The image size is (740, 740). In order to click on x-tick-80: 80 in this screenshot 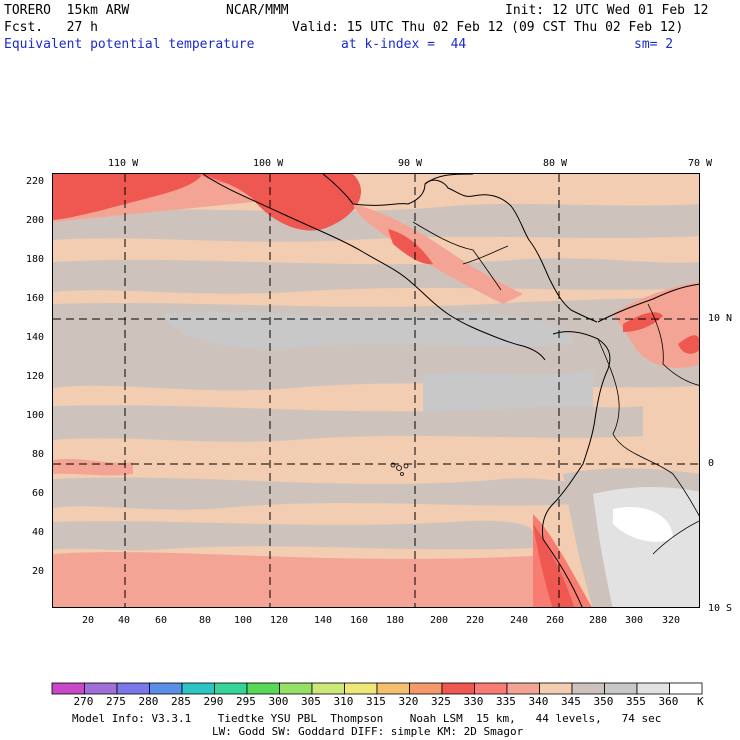, I will do `click(205, 620)`.